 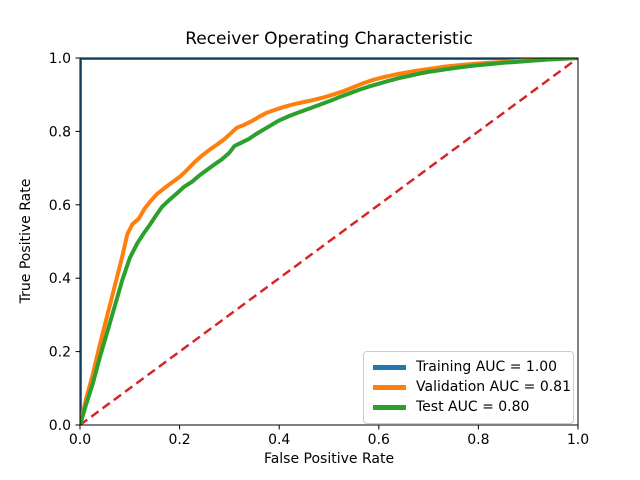 What do you see at coordinates (493, 387) in the screenshot?
I see `legend-label-validation: Validation AUC = 0.81` at bounding box center [493, 387].